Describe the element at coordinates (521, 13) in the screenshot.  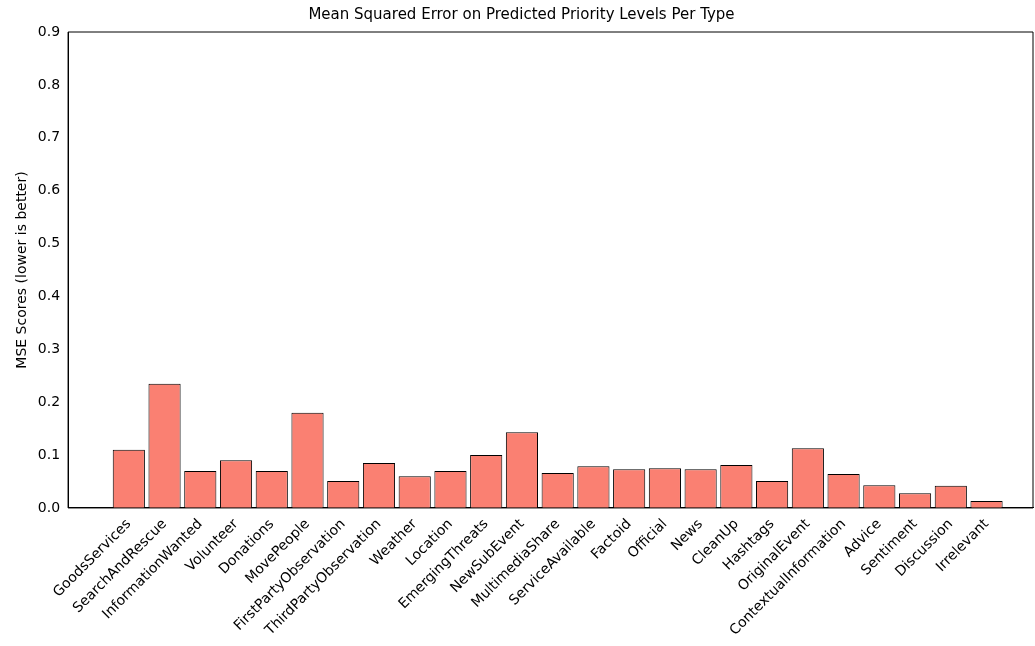
I see `chart-title: Mean Squared Error on Predicted Priority Levels Per Type` at that location.